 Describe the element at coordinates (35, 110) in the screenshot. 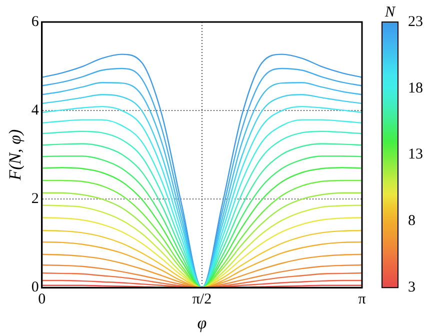

I see `y-tick-label: 4` at that location.